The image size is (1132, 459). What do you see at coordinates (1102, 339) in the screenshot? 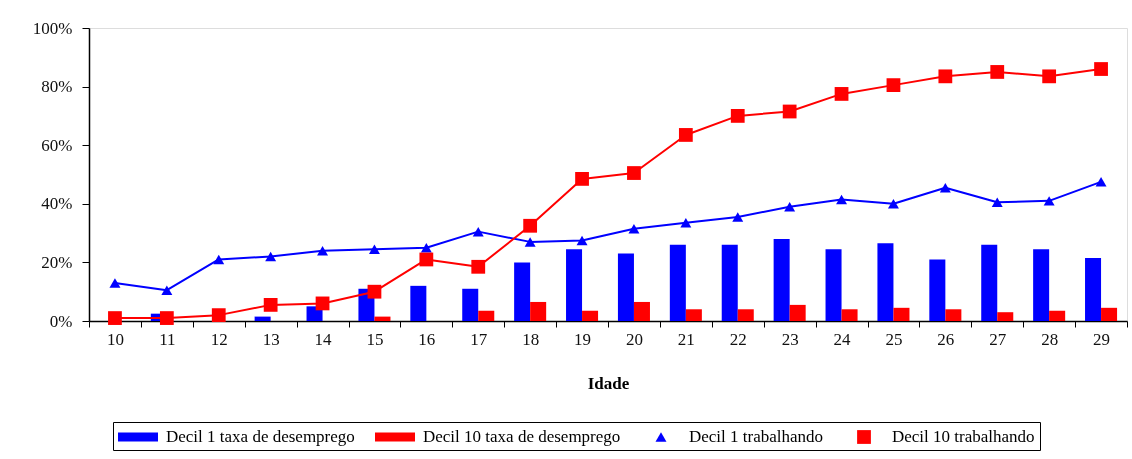
I see `x-tick-label: 29` at bounding box center [1102, 339].